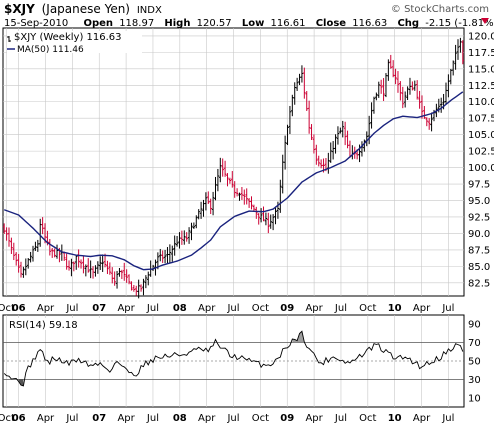  I want to click on rsi-tick-label: 90, so click(474, 325).